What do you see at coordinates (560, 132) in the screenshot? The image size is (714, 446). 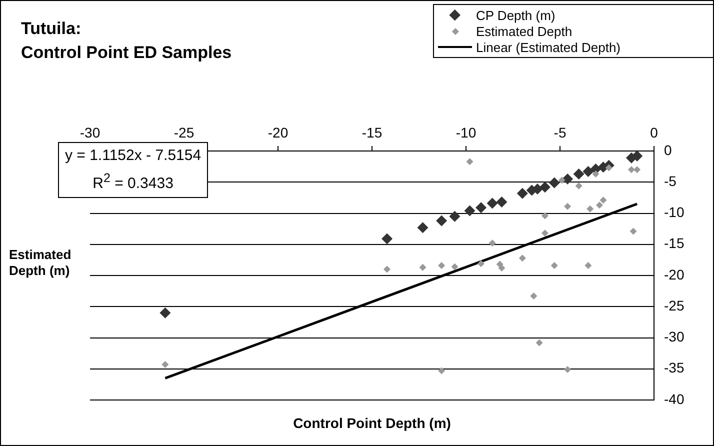 I see `x-tick-label: -5` at bounding box center [560, 132].